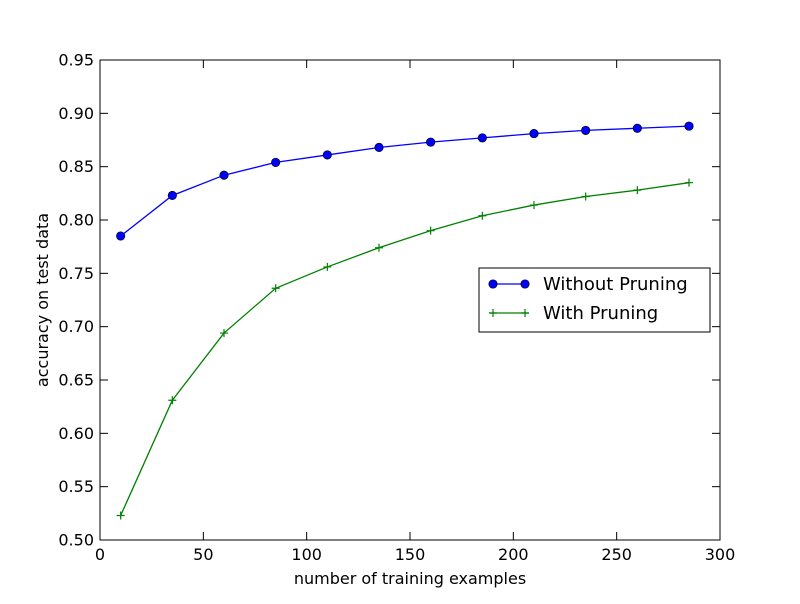 This screenshot has width=800, height=604. Describe the element at coordinates (76, 166) in the screenshot. I see `y-tick-label: 0.85` at that location.